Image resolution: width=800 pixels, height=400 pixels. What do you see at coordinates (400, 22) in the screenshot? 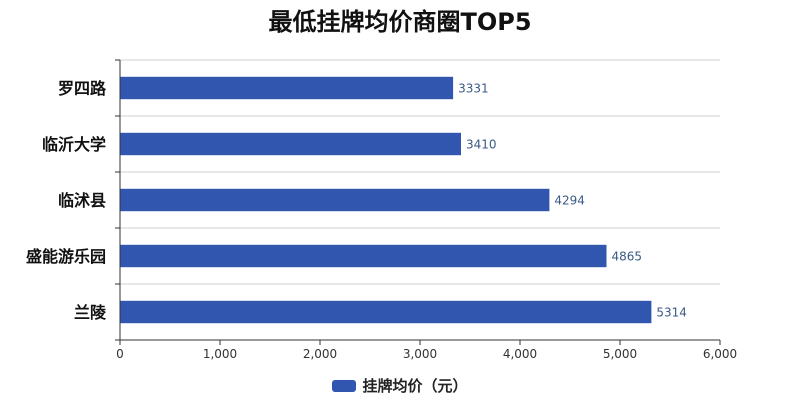
I see `chart-title: 最低挂牌均价商圈TOP5` at bounding box center [400, 22].